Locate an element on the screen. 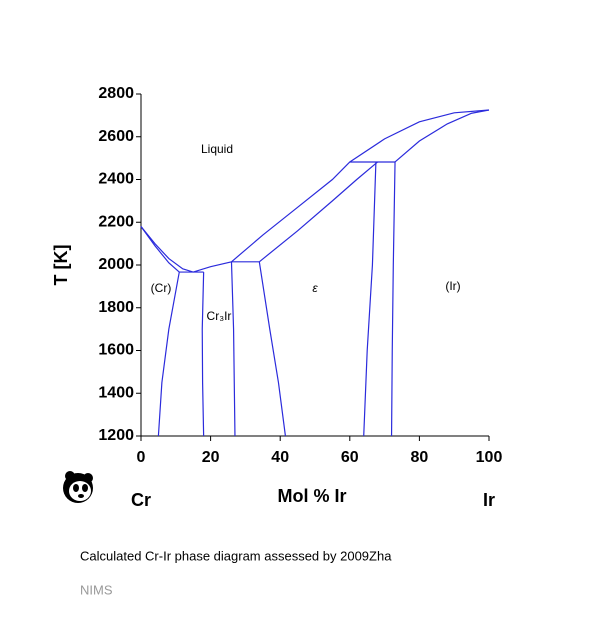 Image resolution: width=595 pixels, height=627 pixels. x-tick-label: 100 is located at coordinates (489, 457).